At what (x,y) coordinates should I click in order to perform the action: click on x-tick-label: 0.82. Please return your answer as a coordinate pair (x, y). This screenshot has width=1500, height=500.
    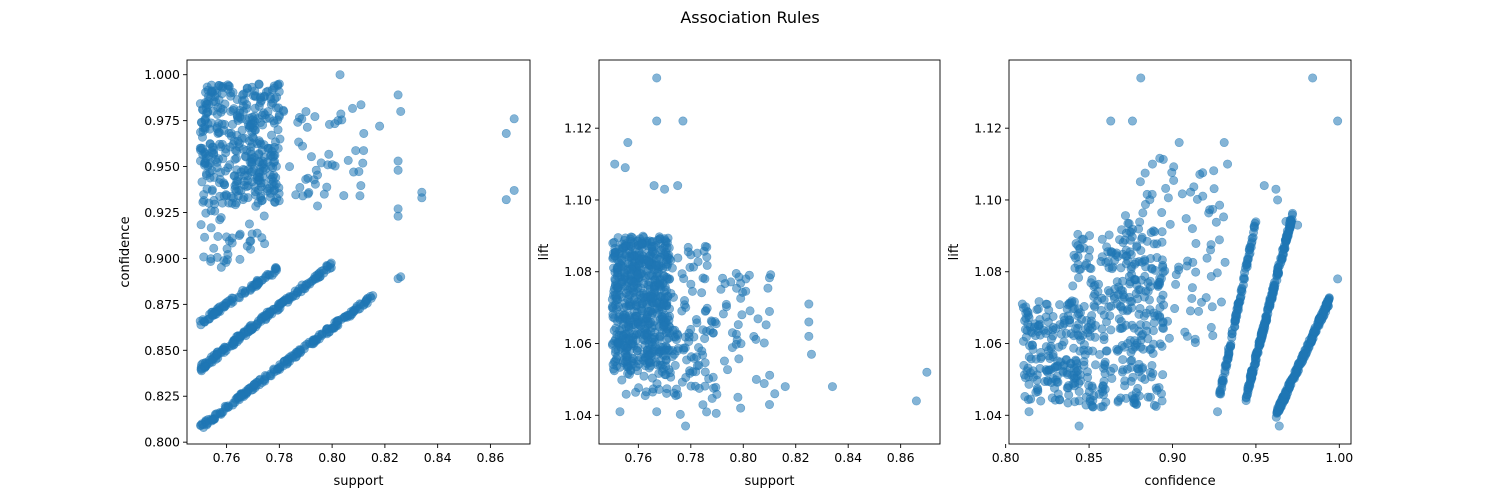
    Looking at the image, I should click on (796, 457).